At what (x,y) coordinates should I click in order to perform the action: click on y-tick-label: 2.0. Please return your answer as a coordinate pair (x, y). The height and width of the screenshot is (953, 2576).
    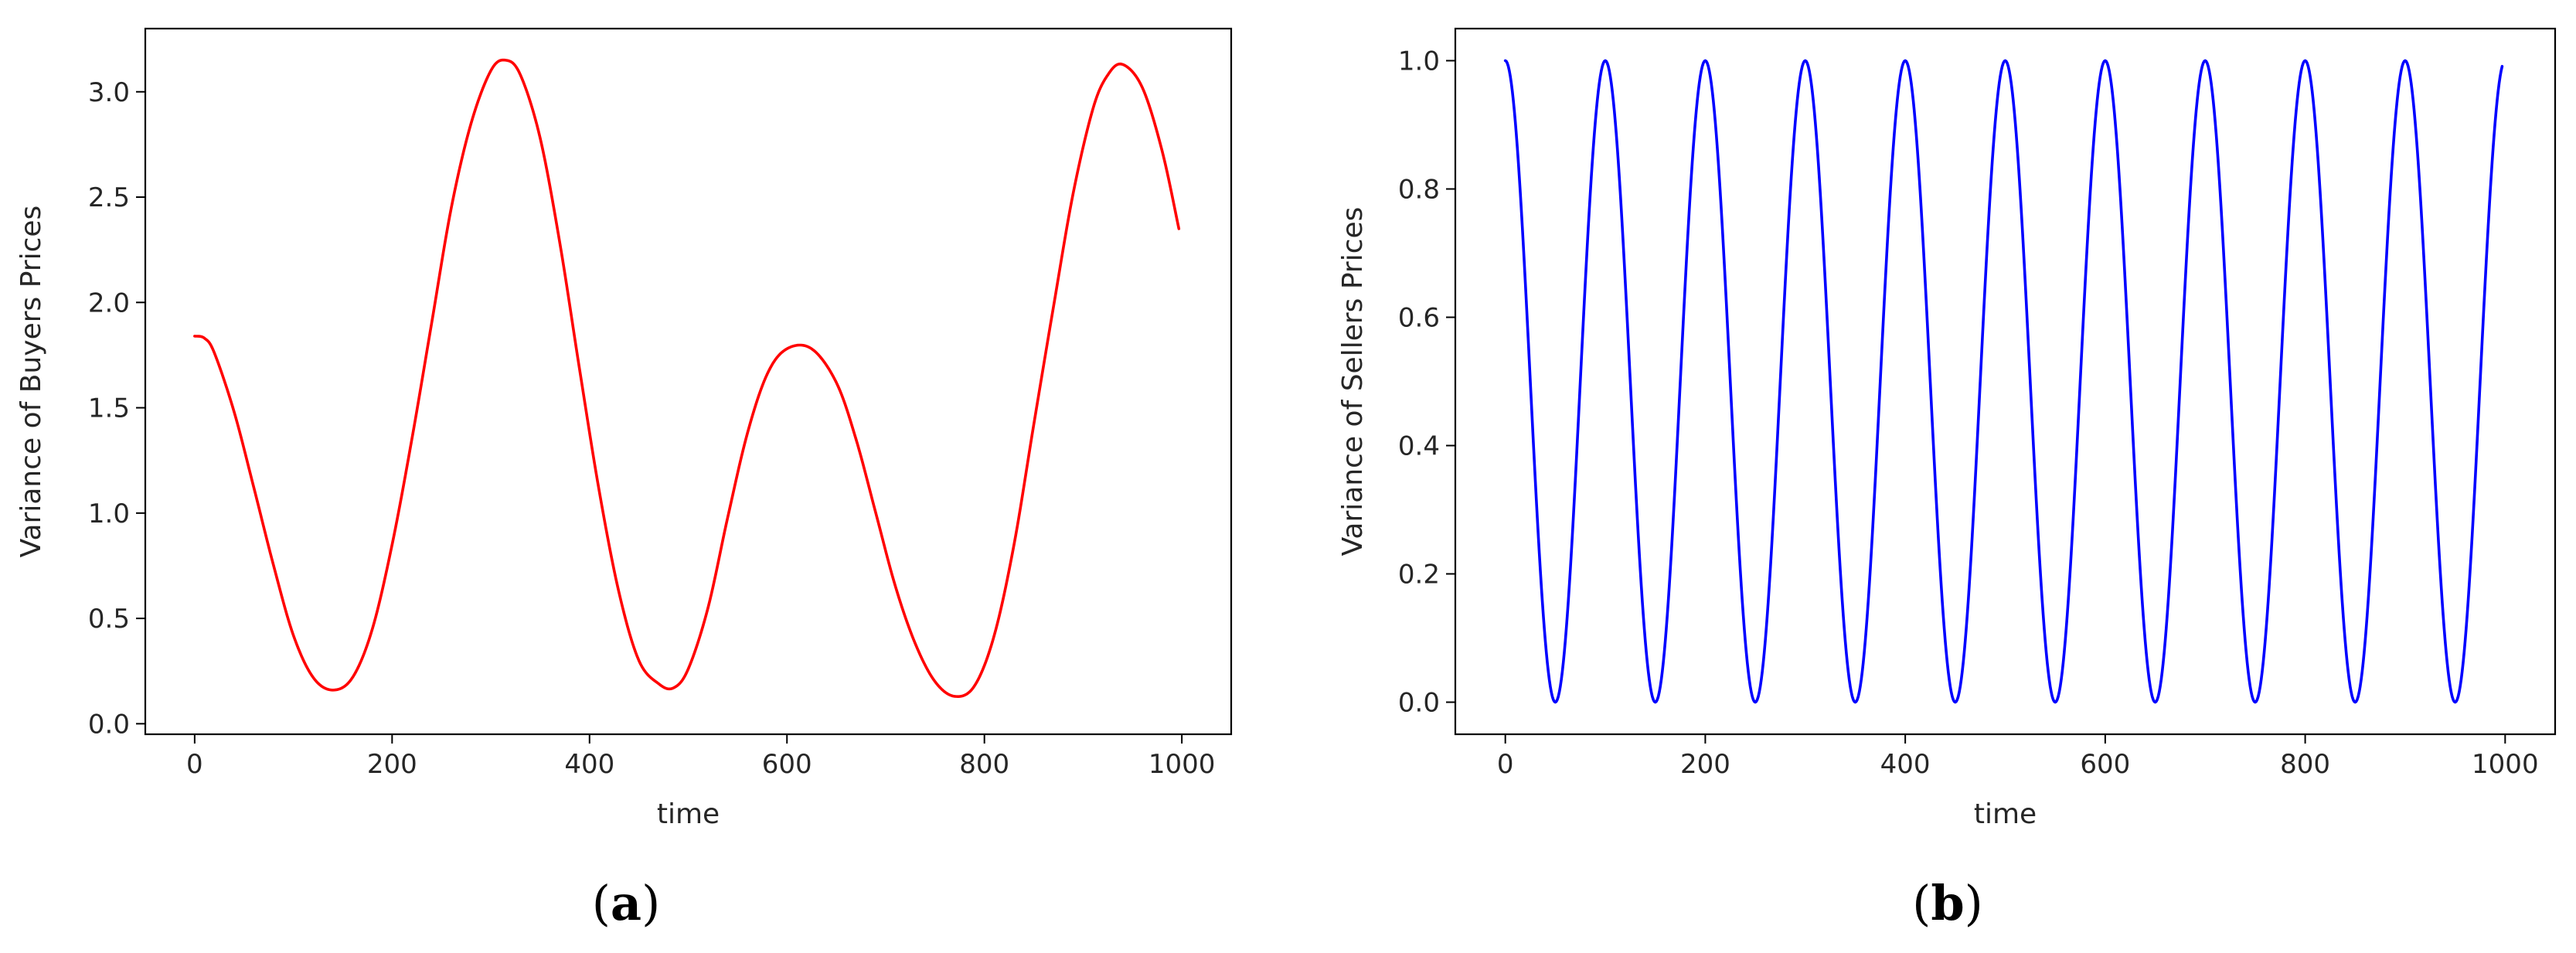
    Looking at the image, I should click on (109, 303).